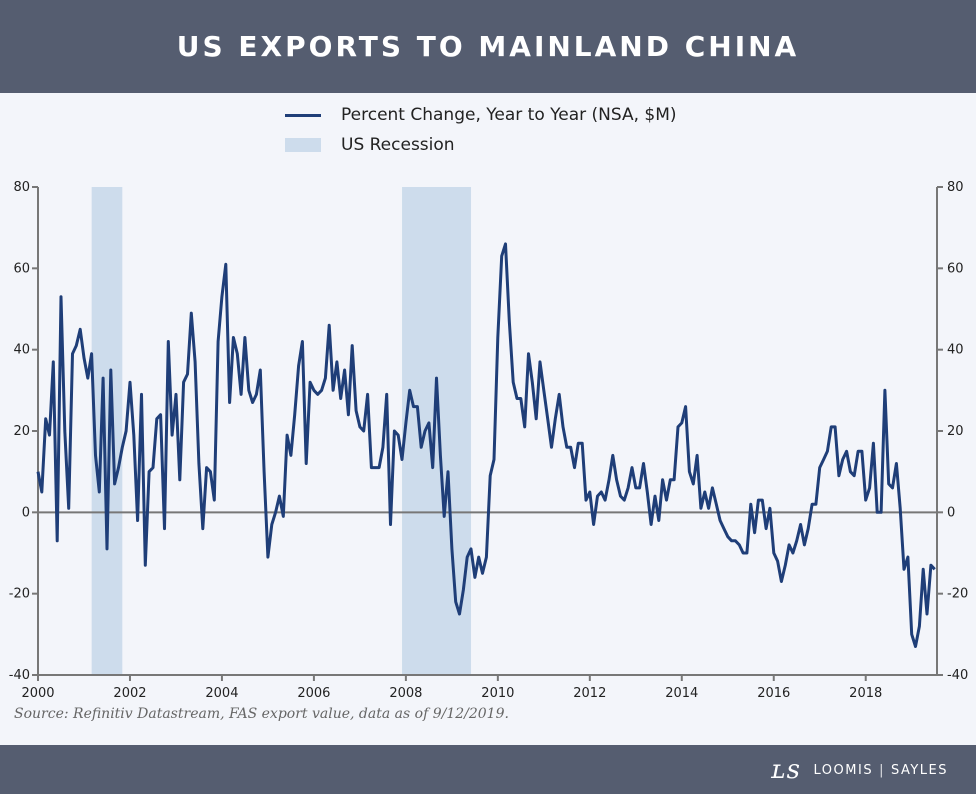 This screenshot has width=976, height=794. Describe the element at coordinates (843, 770) in the screenshot. I see `logo-left: LOOMIS` at that location.